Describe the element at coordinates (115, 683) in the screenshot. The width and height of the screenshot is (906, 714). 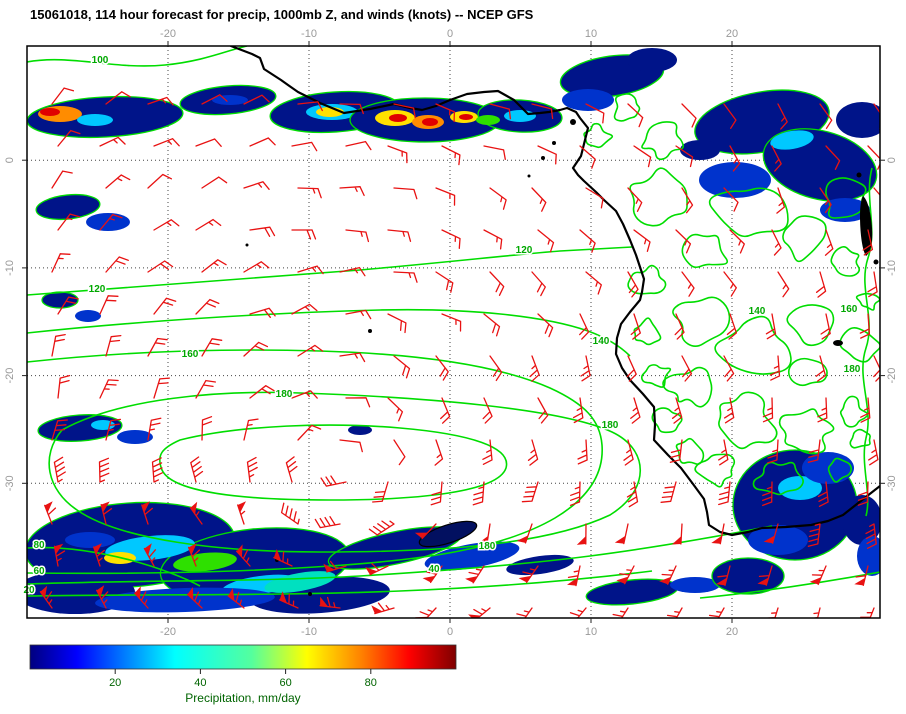
I see `colorbar-tick-label: 20` at that location.